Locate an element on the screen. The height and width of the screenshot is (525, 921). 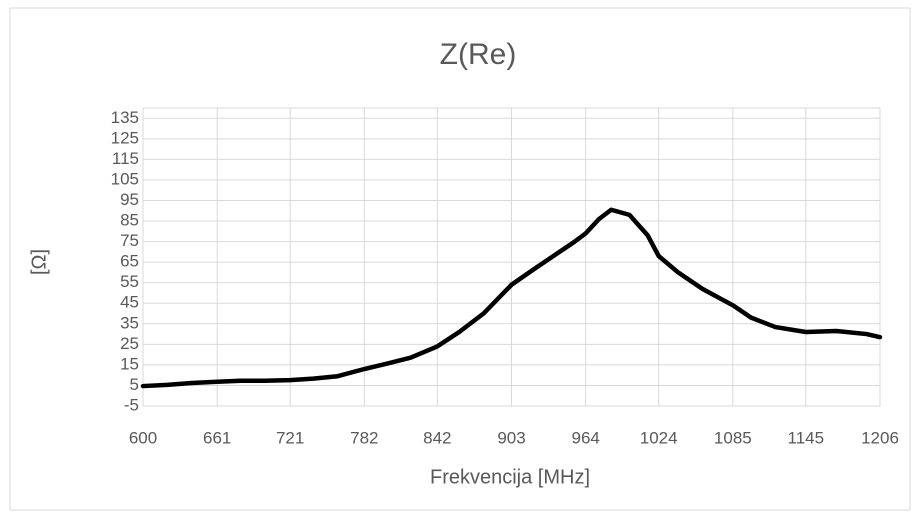
y-tick-label: 5 is located at coordinates (134, 384).